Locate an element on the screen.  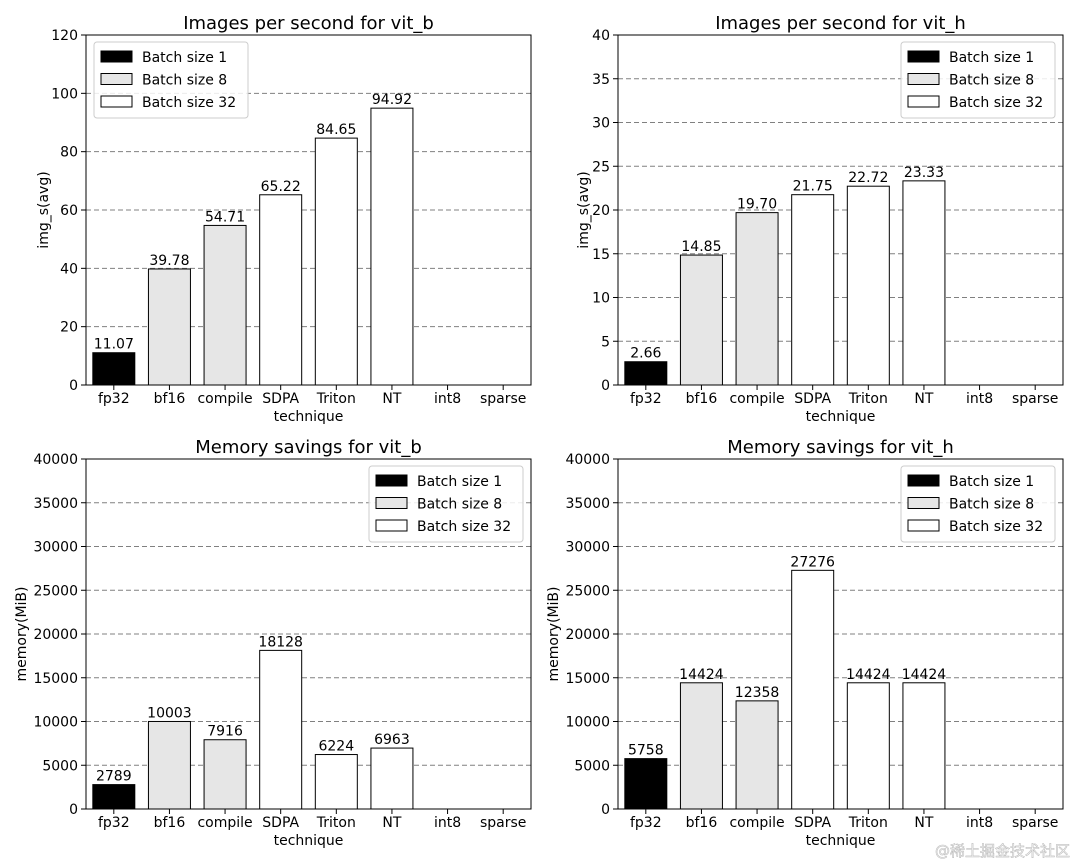
data-label: 2789 is located at coordinates (114, 777).